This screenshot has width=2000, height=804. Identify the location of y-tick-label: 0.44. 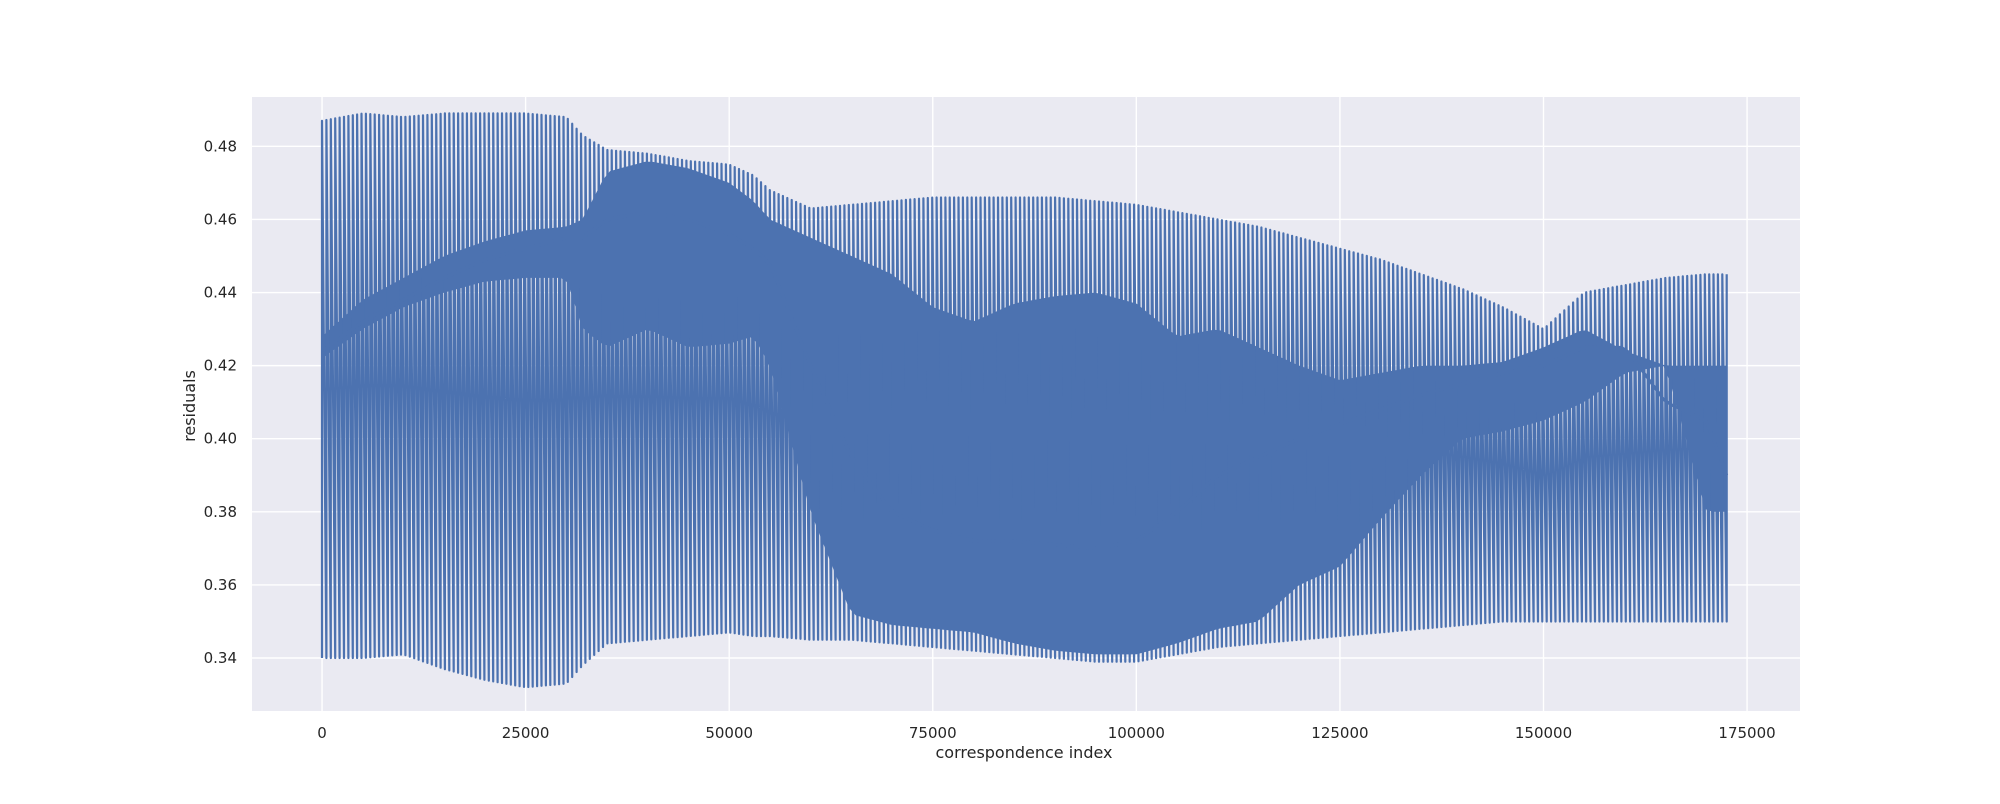
(220, 293).